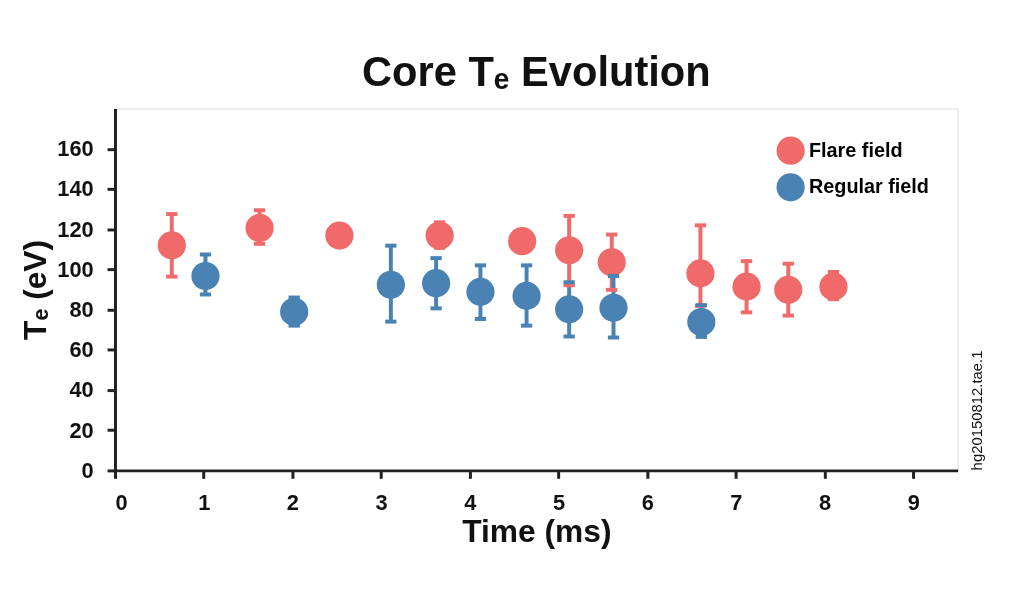 The image size is (1035, 615). Describe the element at coordinates (75, 229) in the screenshot. I see `y-tick-label: 120` at that location.